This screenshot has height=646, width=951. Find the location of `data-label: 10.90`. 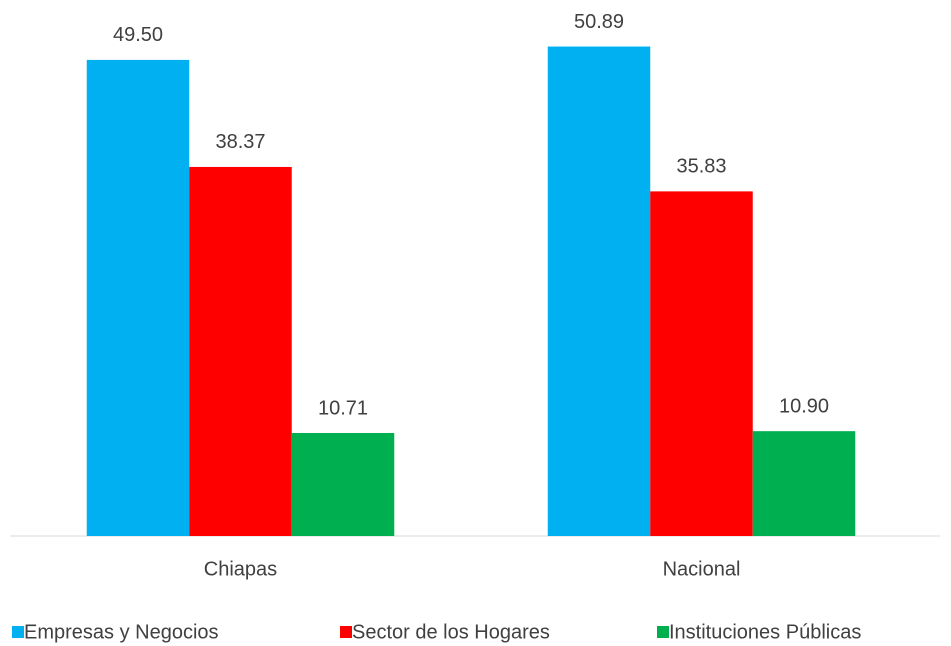

data-label: 10.90 is located at coordinates (804, 406).